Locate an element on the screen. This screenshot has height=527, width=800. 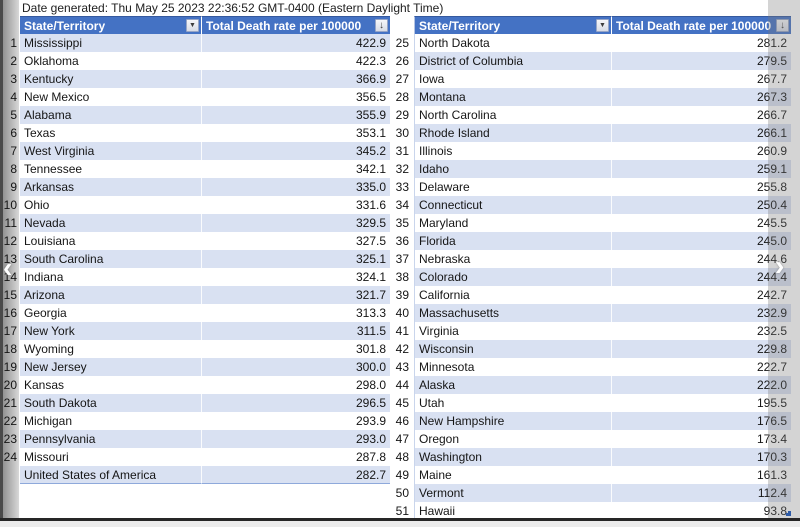
death-rate-cell: 281.2 is located at coordinates (771, 43).